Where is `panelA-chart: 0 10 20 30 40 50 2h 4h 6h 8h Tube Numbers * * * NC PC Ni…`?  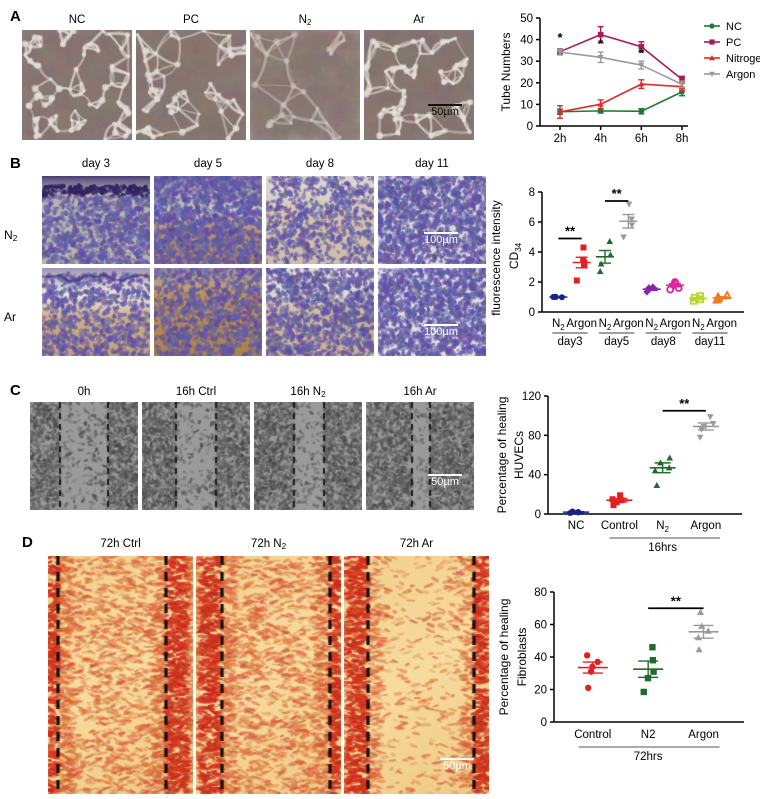 panelA-chart: 0 10 20 30 40 50 2h 4h 6h 8h Tube Numbers * * * NC PC Ni… is located at coordinates (629, 80).